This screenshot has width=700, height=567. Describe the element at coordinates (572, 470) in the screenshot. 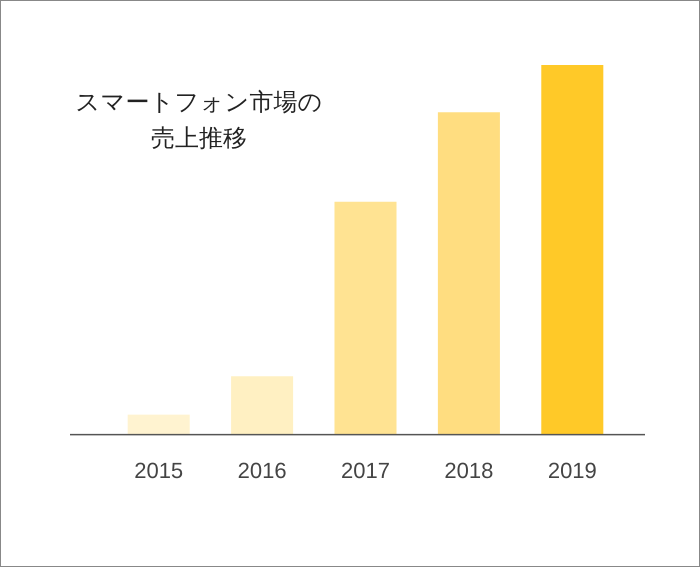

I see `x-tick-label: 2019` at that location.